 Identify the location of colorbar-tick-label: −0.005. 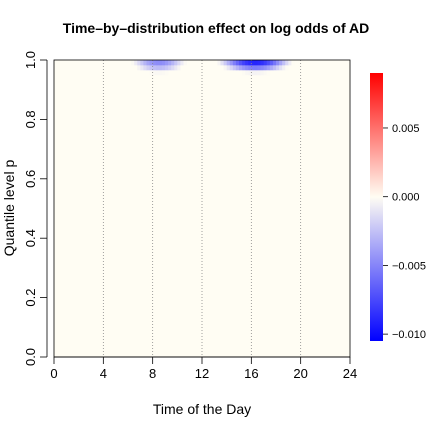
(409, 266).